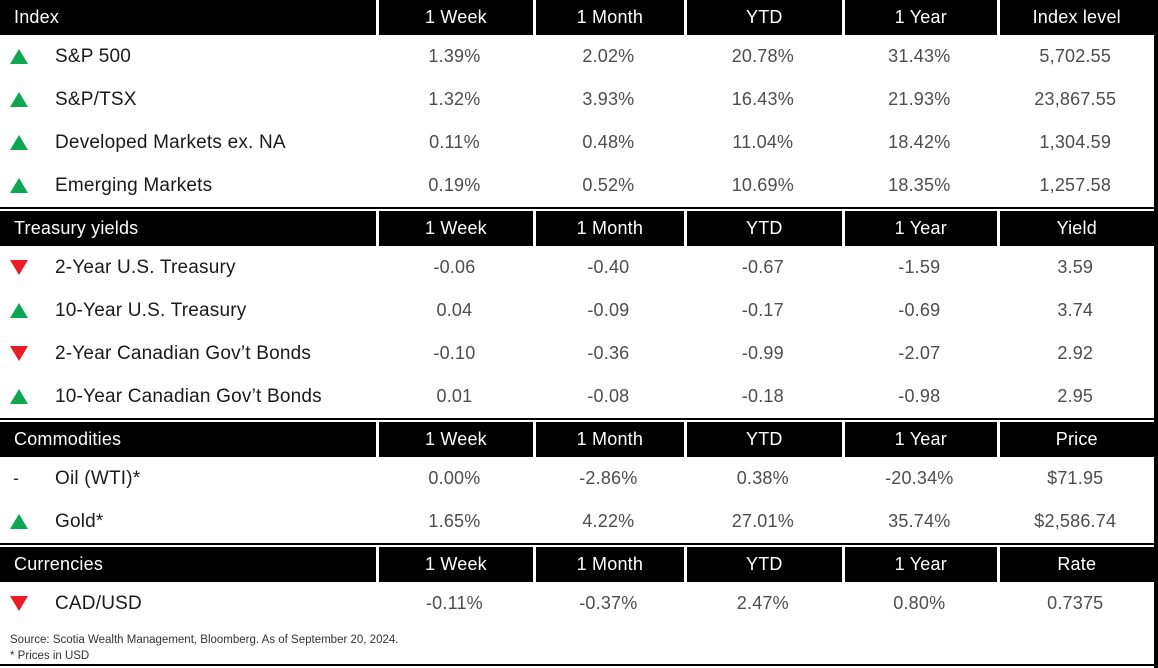 The width and height of the screenshot is (1158, 668). Describe the element at coordinates (188, 397) in the screenshot. I see `row-label-cell: 10-Year Canadian Gov’t Bonds` at that location.